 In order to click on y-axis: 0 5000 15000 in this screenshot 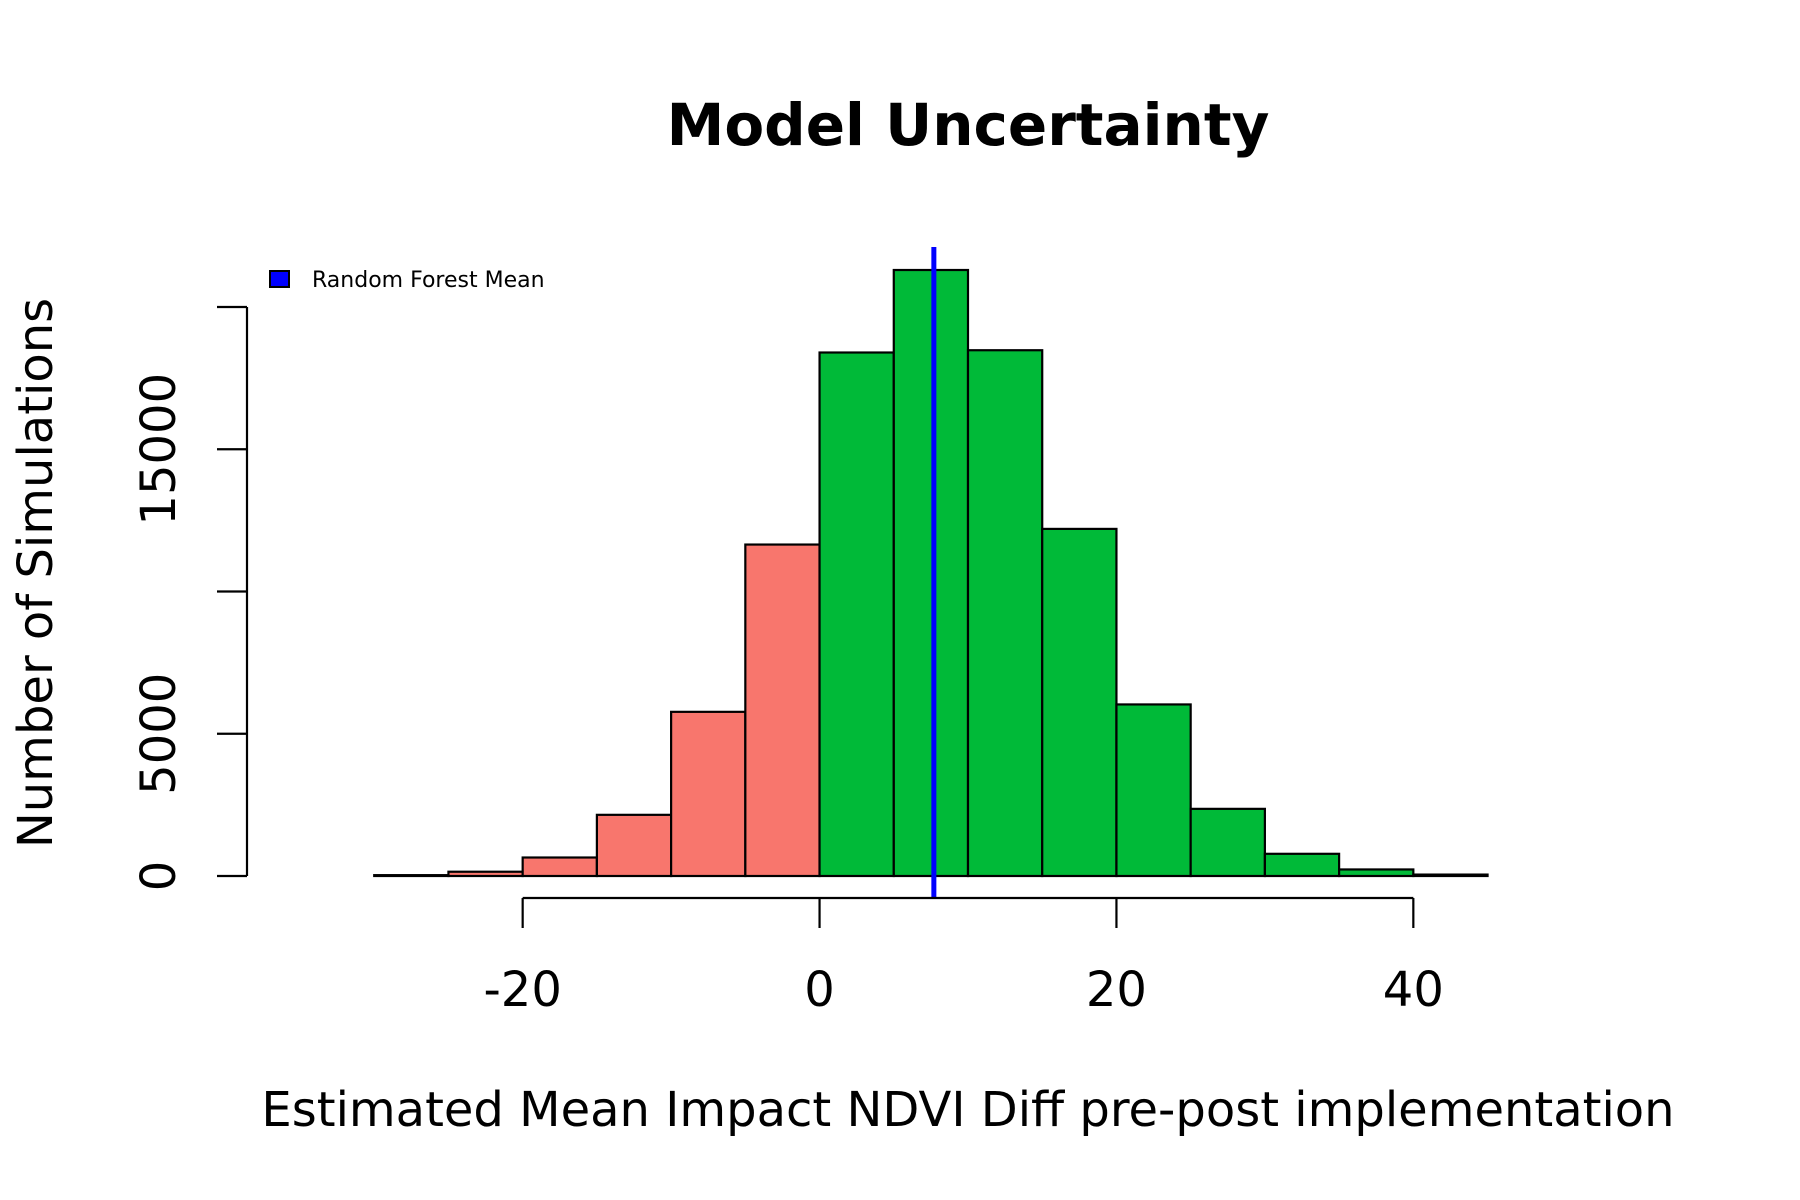, I will do `click(190, 598)`.